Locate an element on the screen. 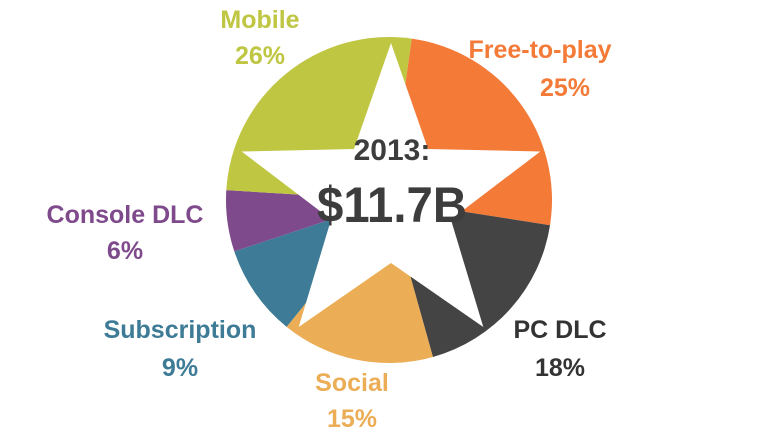 The width and height of the screenshot is (780, 446). slice-percent-label: 25% is located at coordinates (565, 88).